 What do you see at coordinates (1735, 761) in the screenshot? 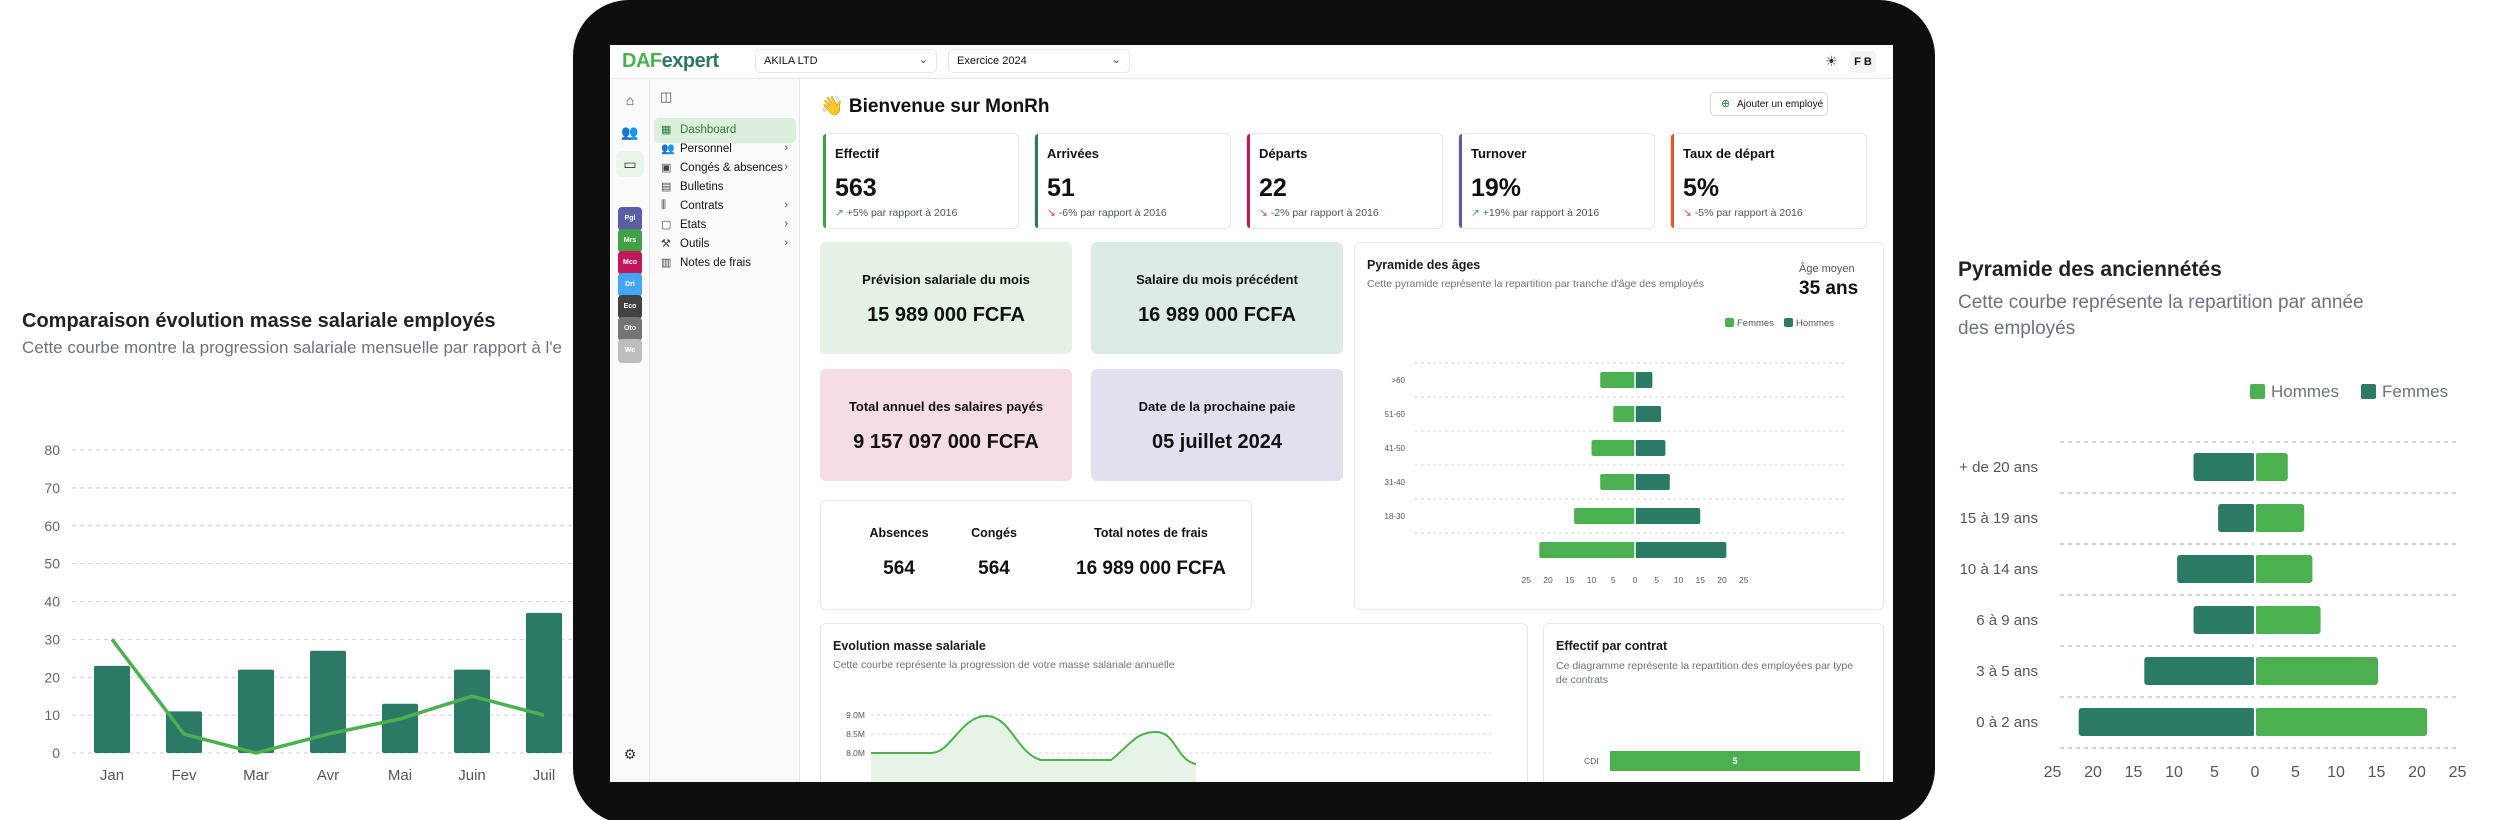
I see `contract-bar: 5` at bounding box center [1735, 761].